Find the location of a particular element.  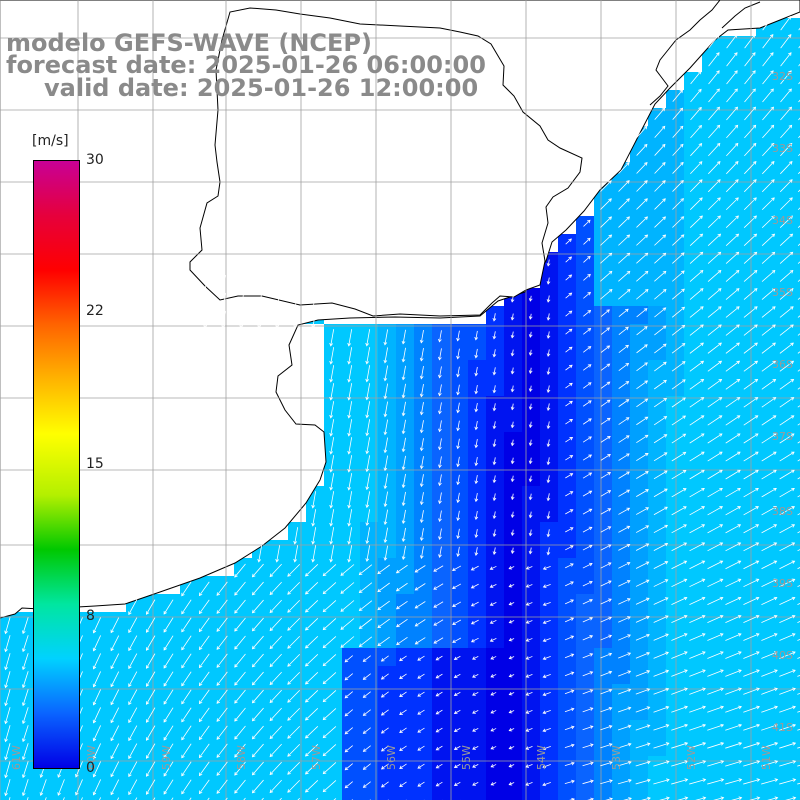

latitude-label: 32S is located at coordinates (782, 76).